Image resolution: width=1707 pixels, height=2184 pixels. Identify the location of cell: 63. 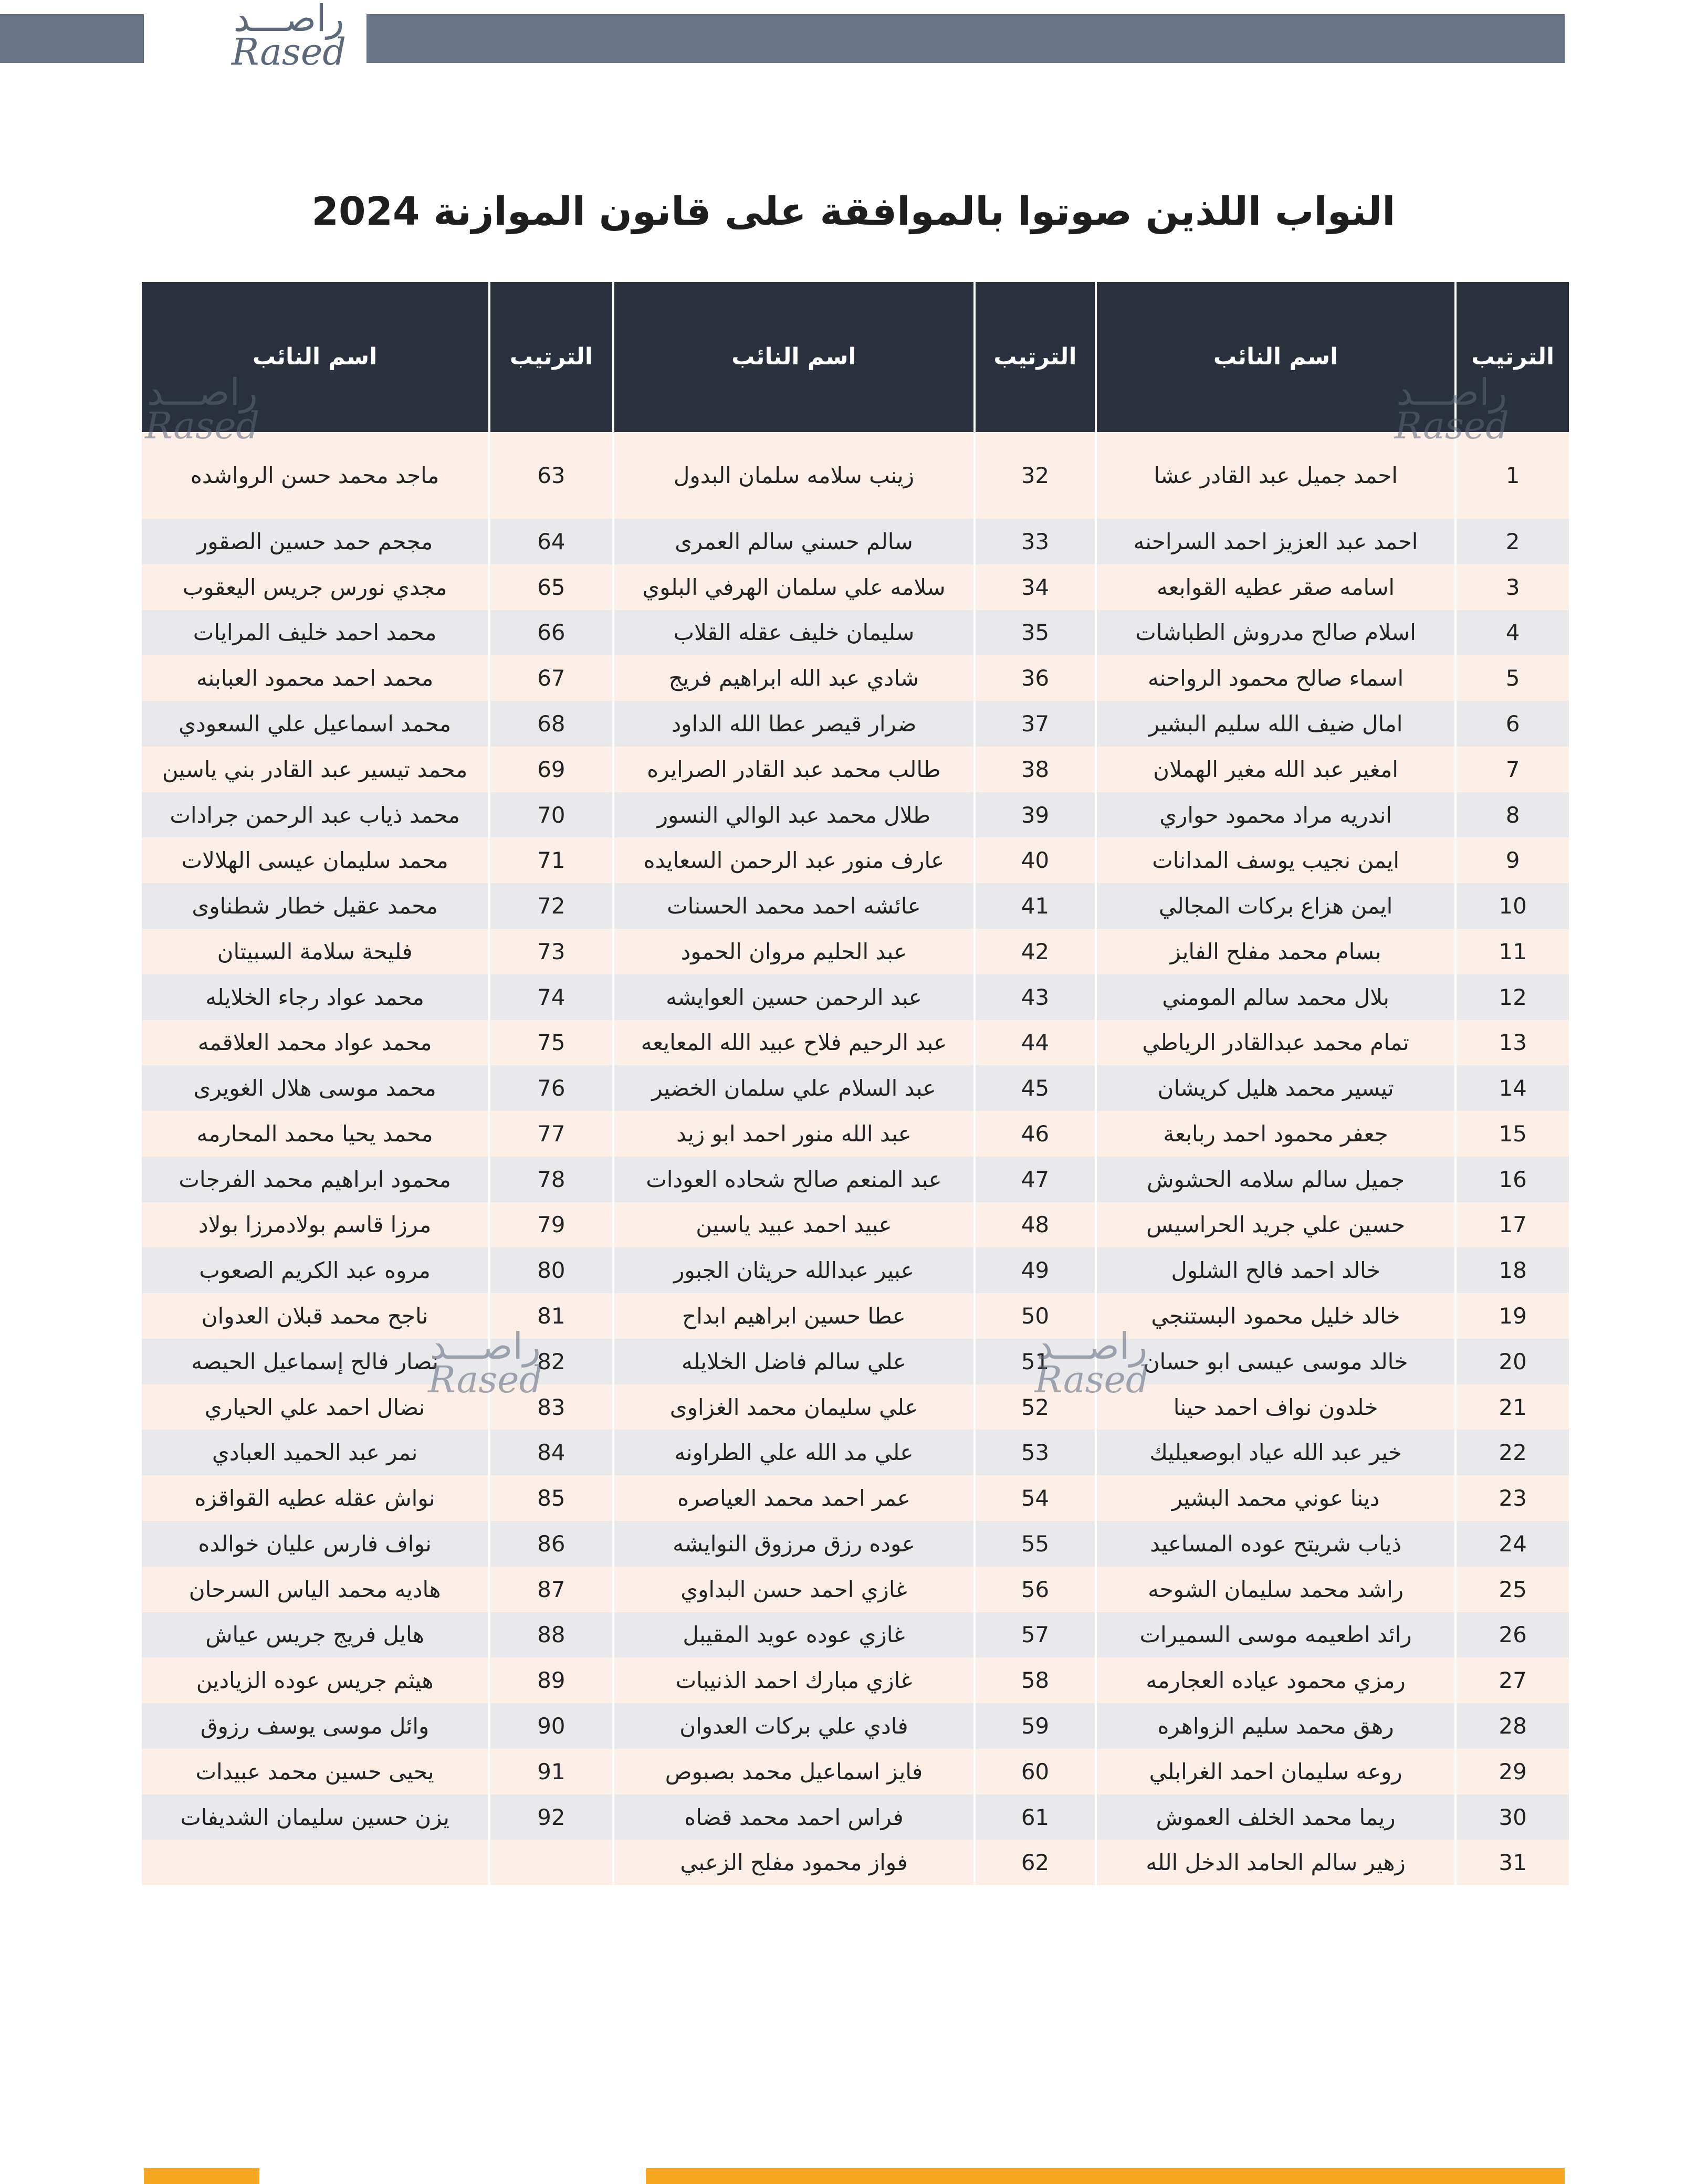
(550, 475).